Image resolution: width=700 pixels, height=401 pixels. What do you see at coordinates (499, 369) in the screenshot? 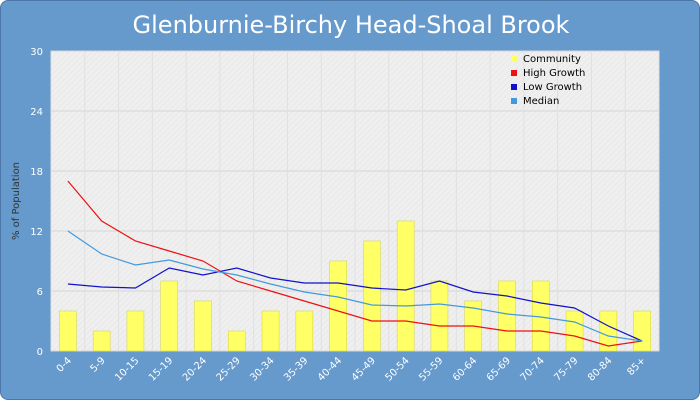
I see `x-tick-label: 65-69` at bounding box center [499, 369].